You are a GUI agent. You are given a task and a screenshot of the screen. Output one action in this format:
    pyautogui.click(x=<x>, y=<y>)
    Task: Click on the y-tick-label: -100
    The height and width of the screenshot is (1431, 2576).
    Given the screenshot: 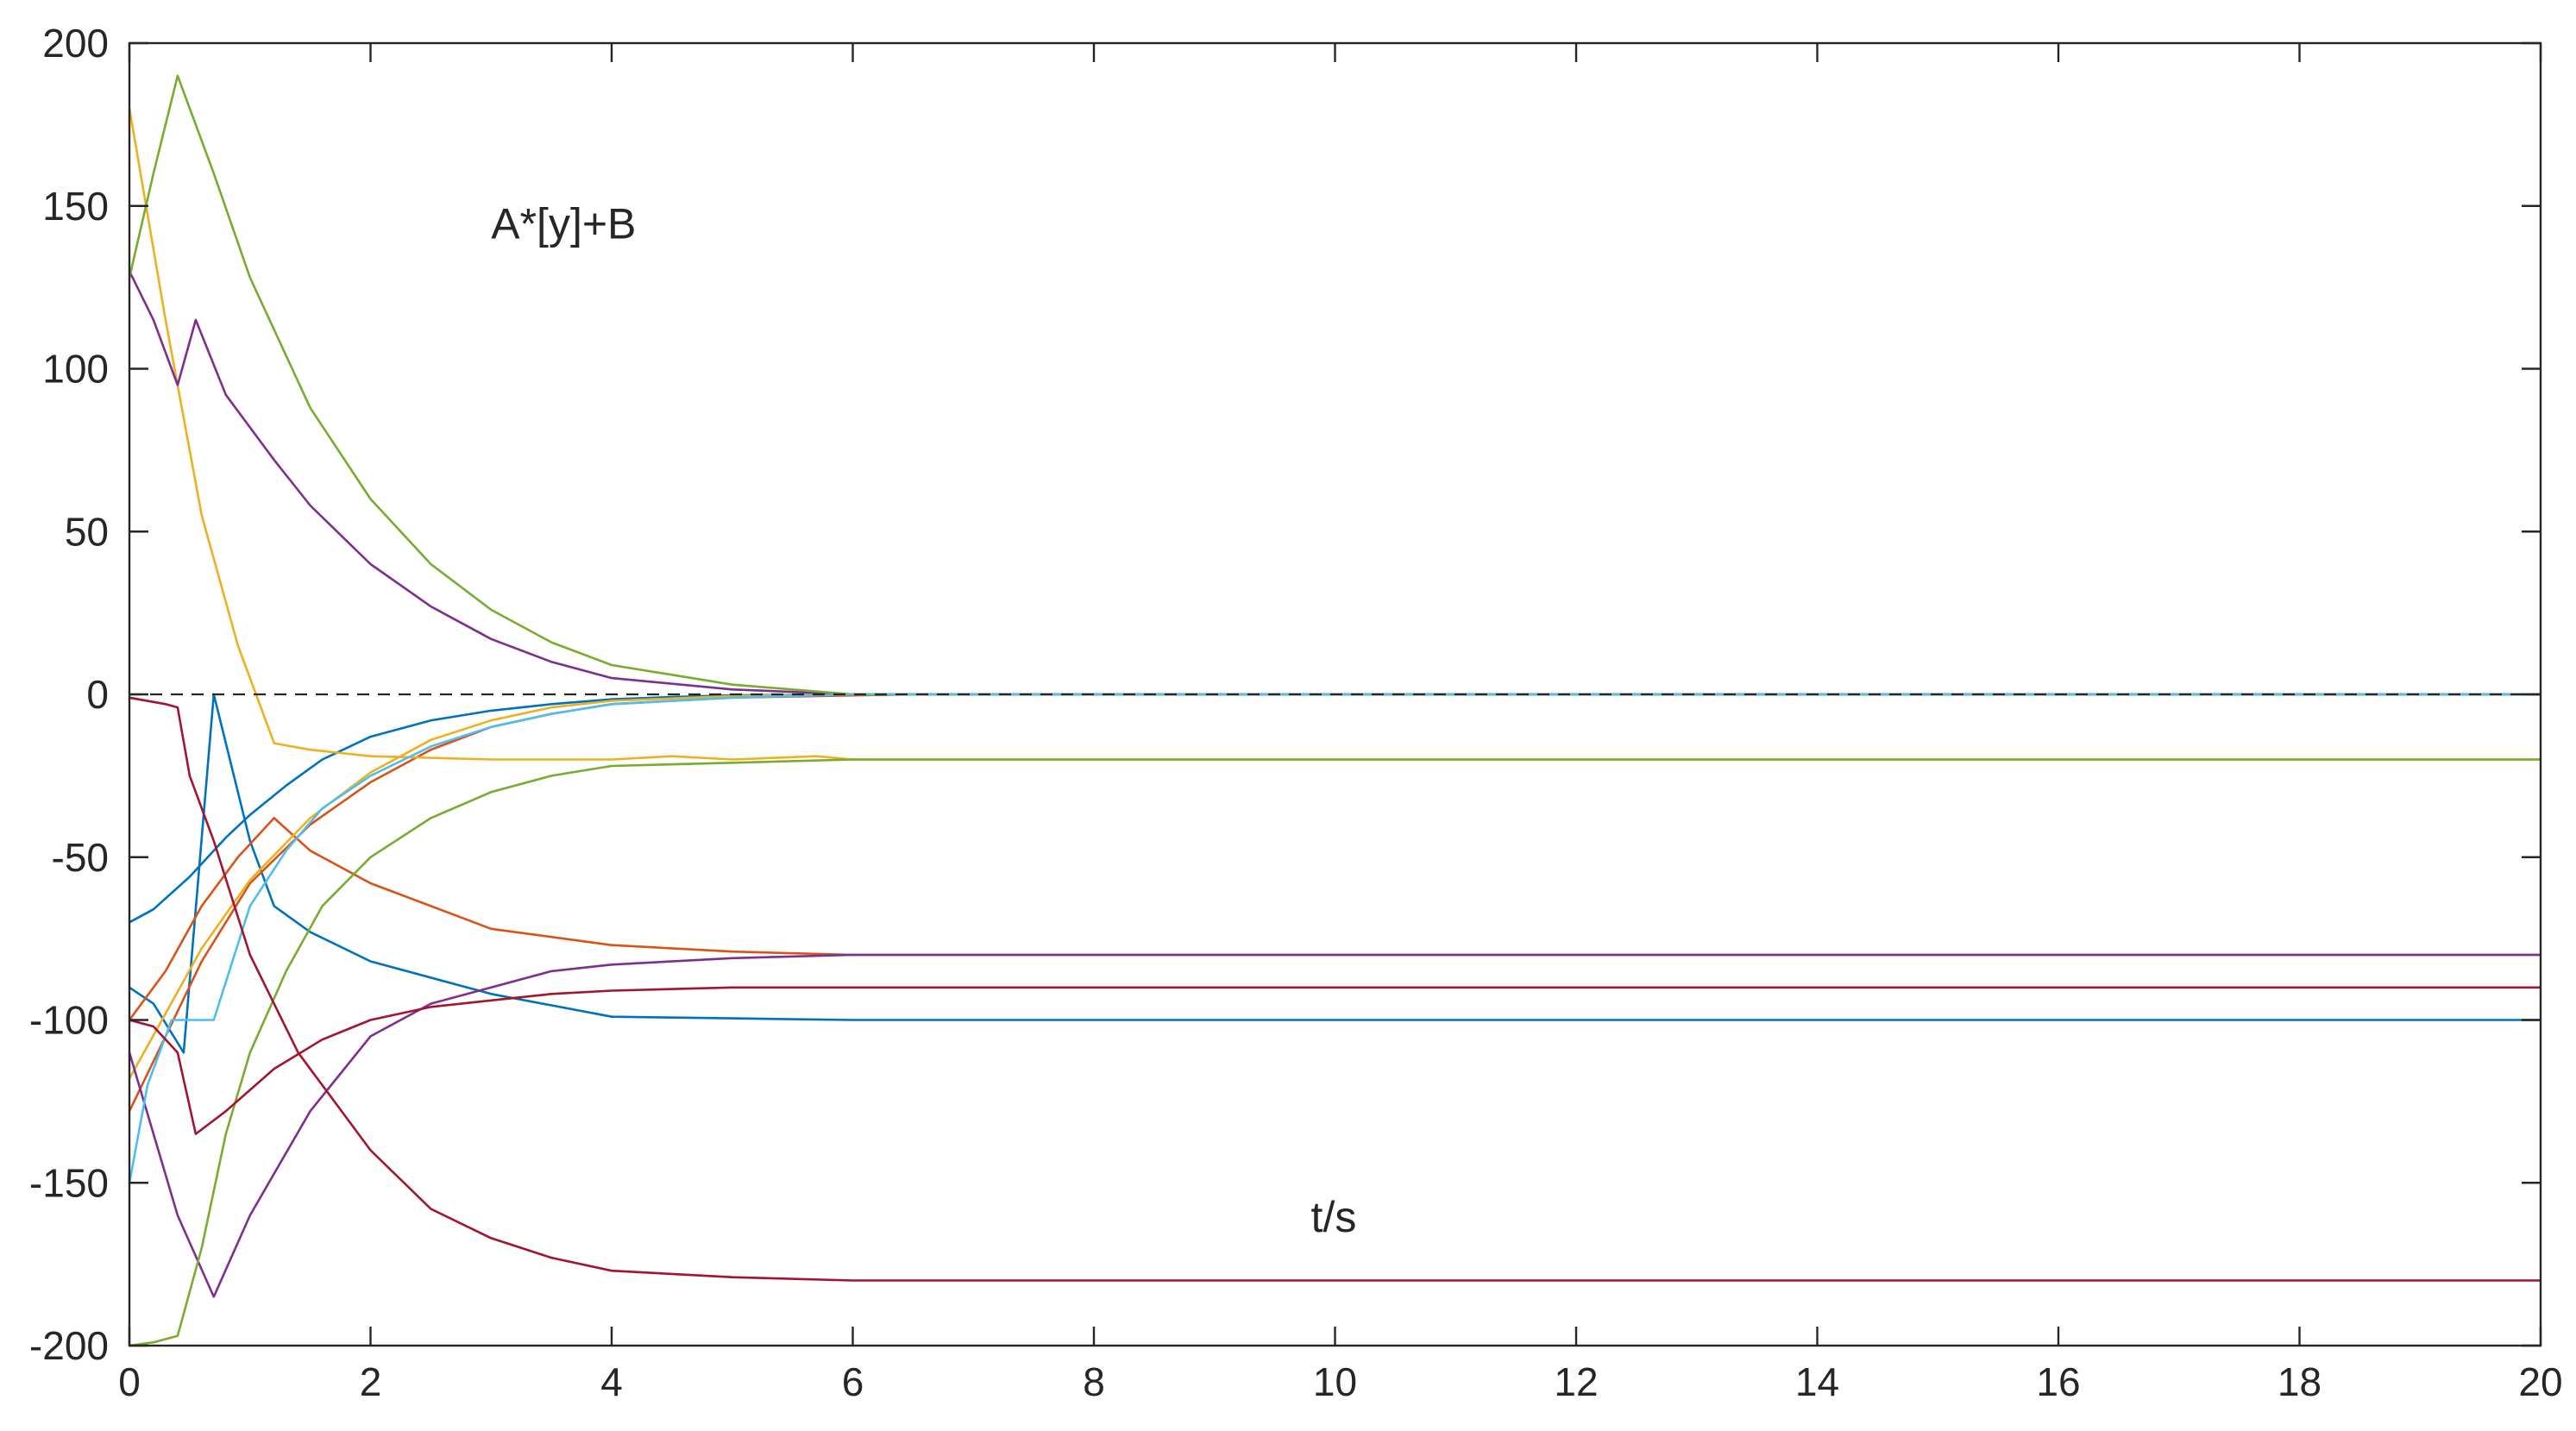 What is the action you would take?
    pyautogui.click(x=69, y=1020)
    